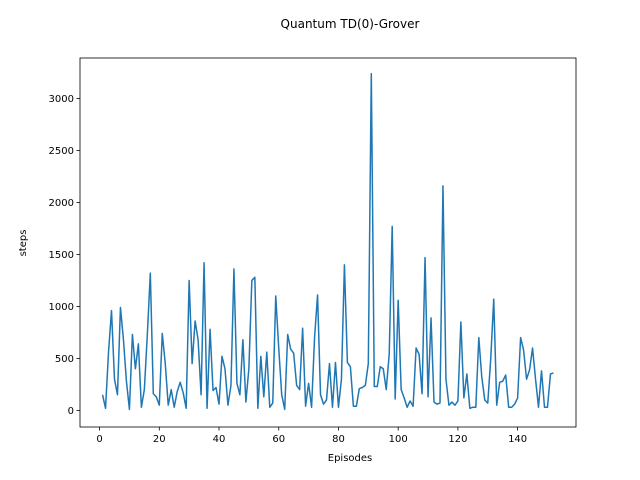 The image size is (640, 480). I want to click on x-tick-label: 0, so click(99, 439).